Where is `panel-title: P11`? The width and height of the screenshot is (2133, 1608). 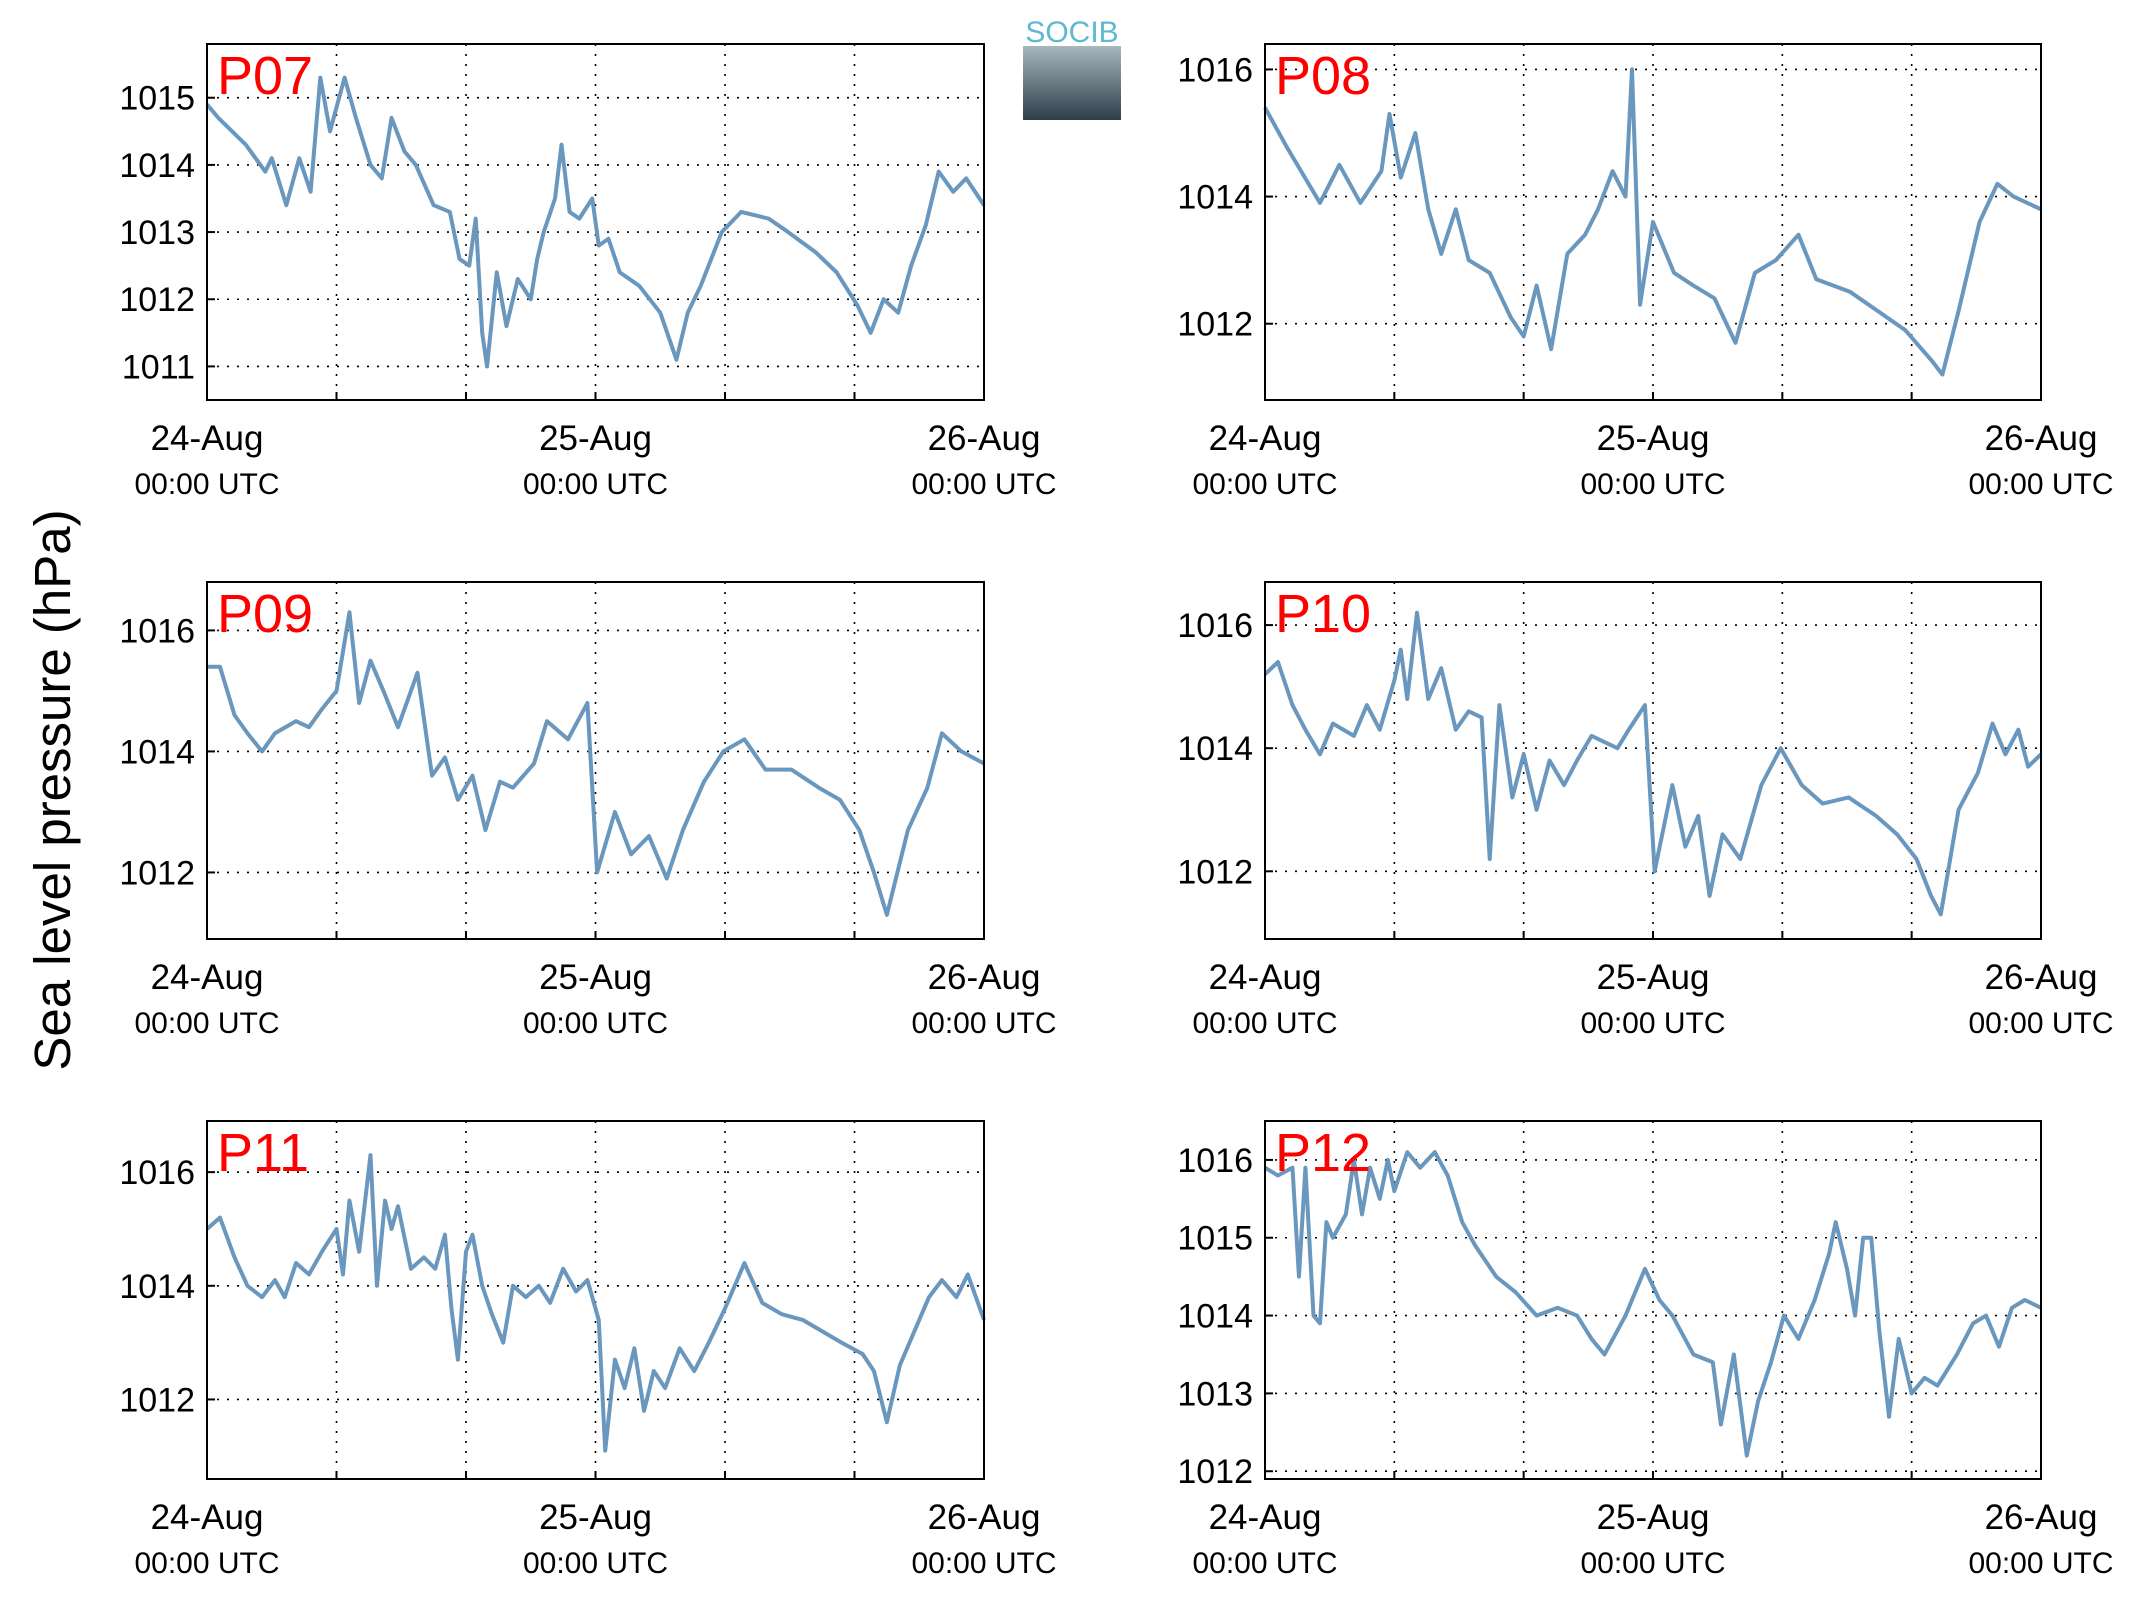 panel-title: P11 is located at coordinates (263, 1153).